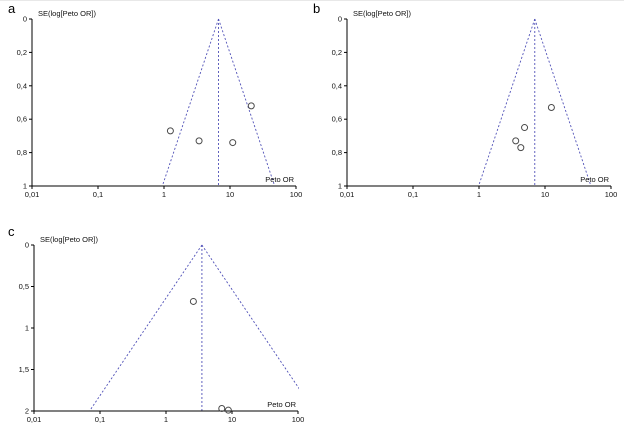 The height and width of the screenshot is (429, 624). Describe the element at coordinates (24, 369) in the screenshot. I see `y-tick-label: 1,5` at that location.